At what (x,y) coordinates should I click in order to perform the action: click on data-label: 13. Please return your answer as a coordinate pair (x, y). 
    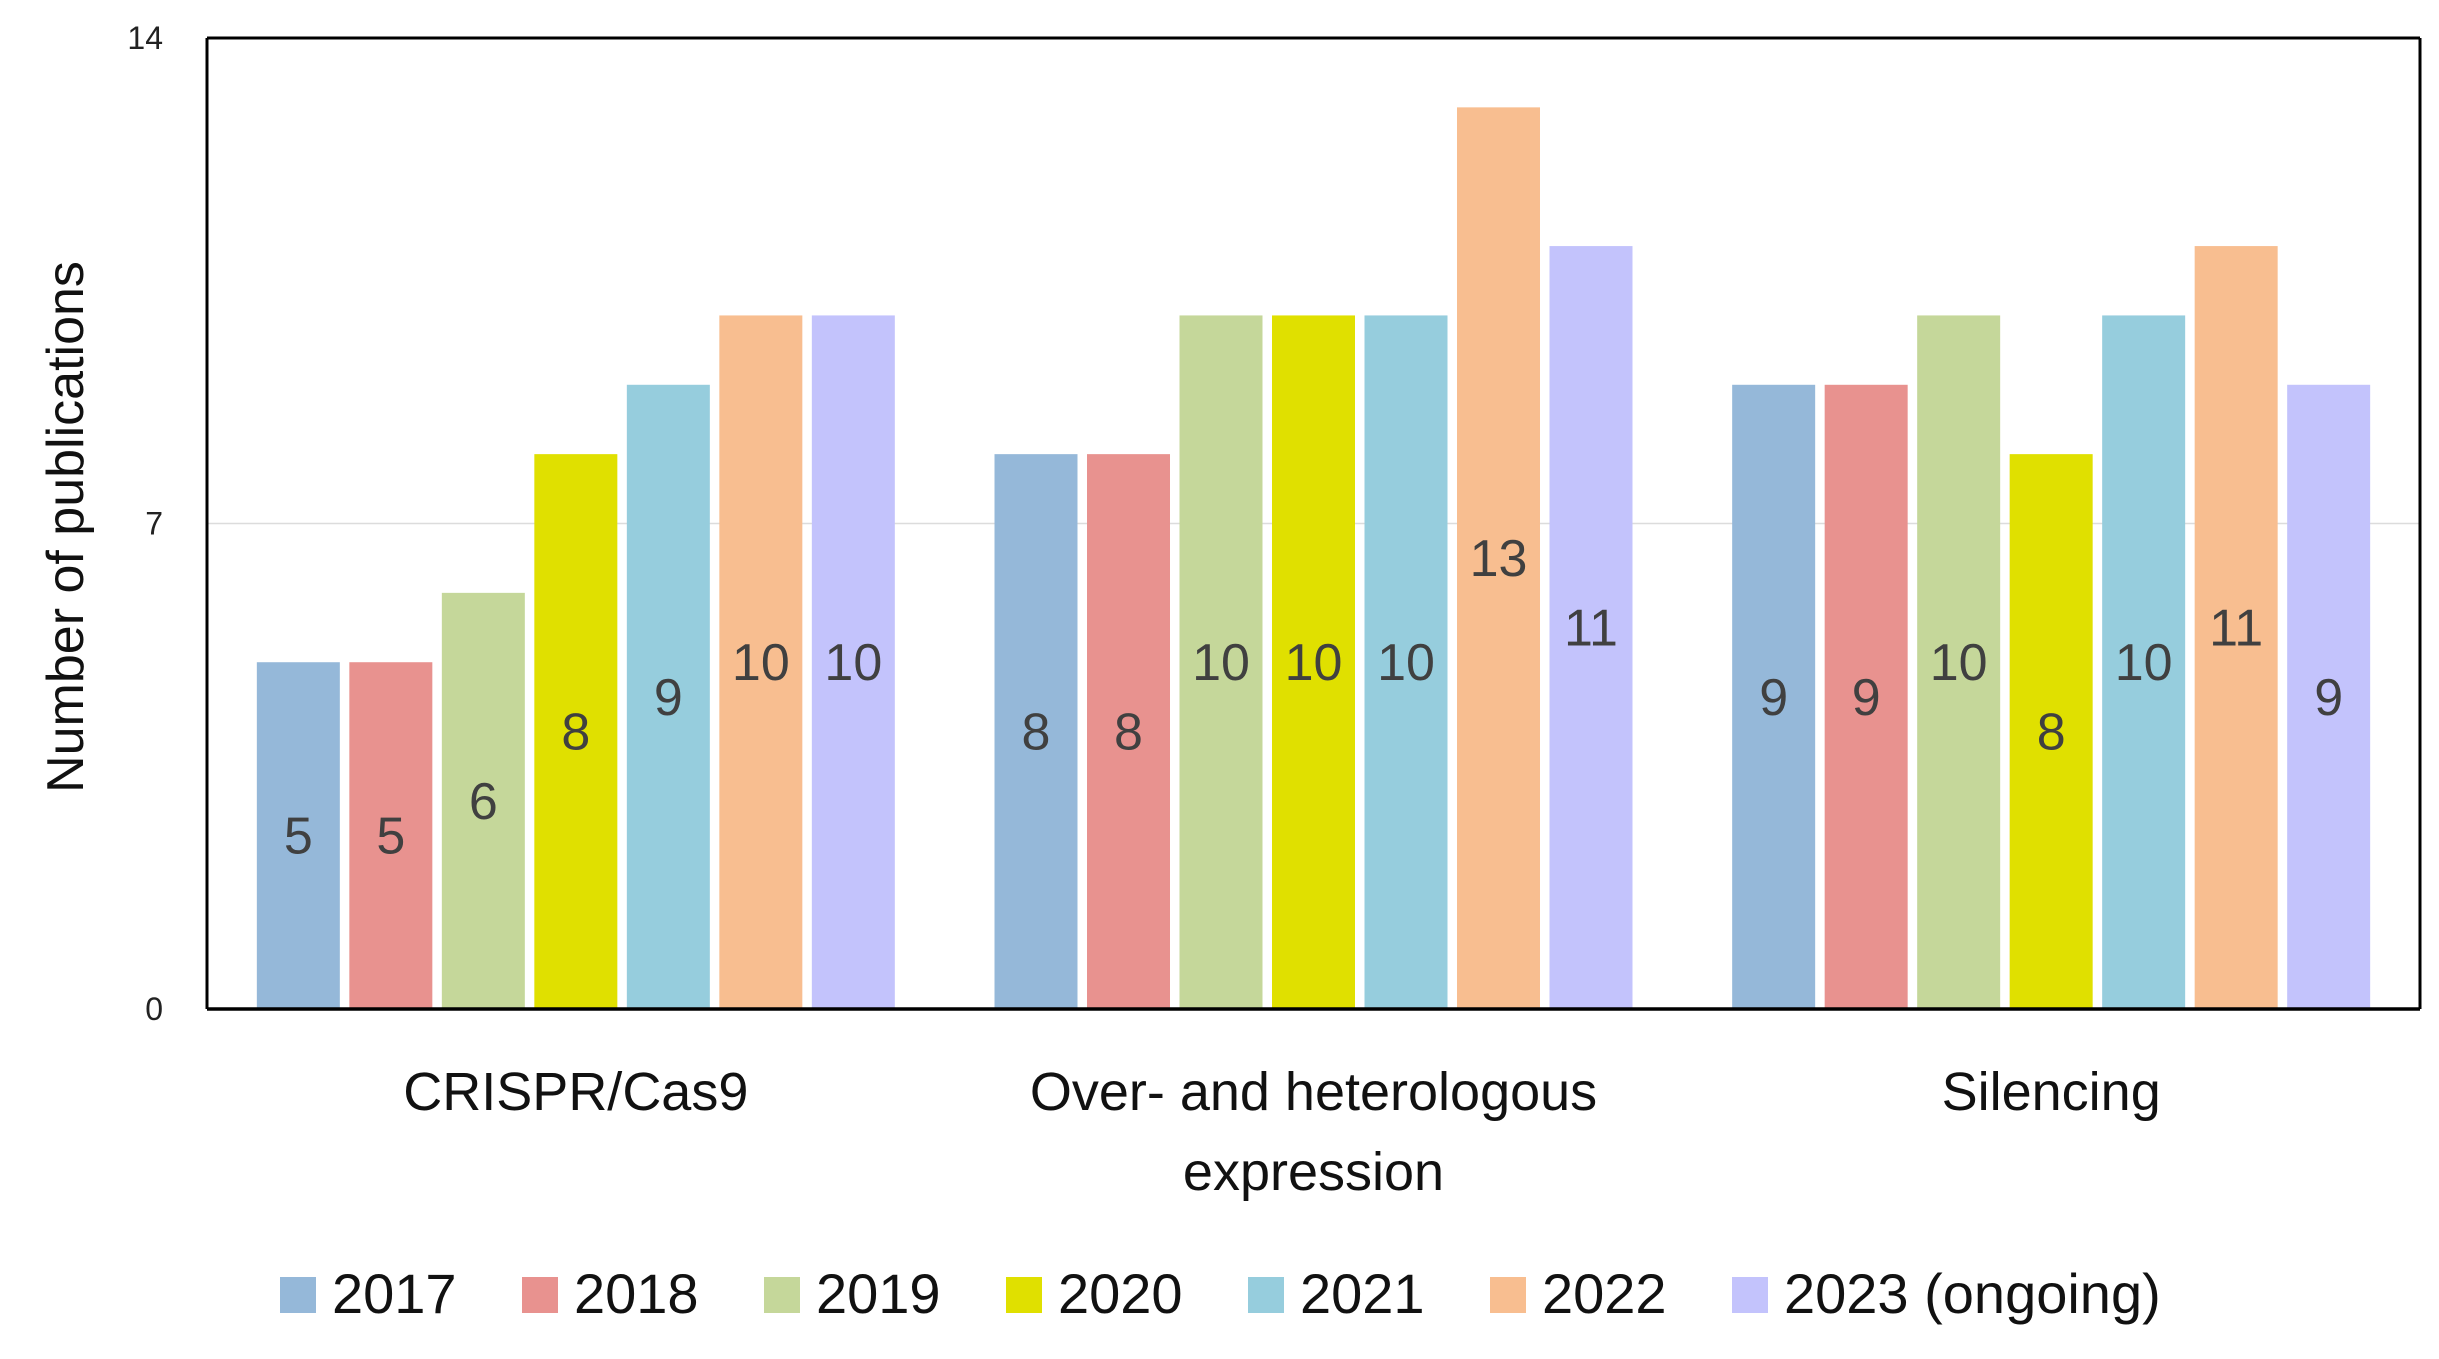
    Looking at the image, I should click on (1499, 559).